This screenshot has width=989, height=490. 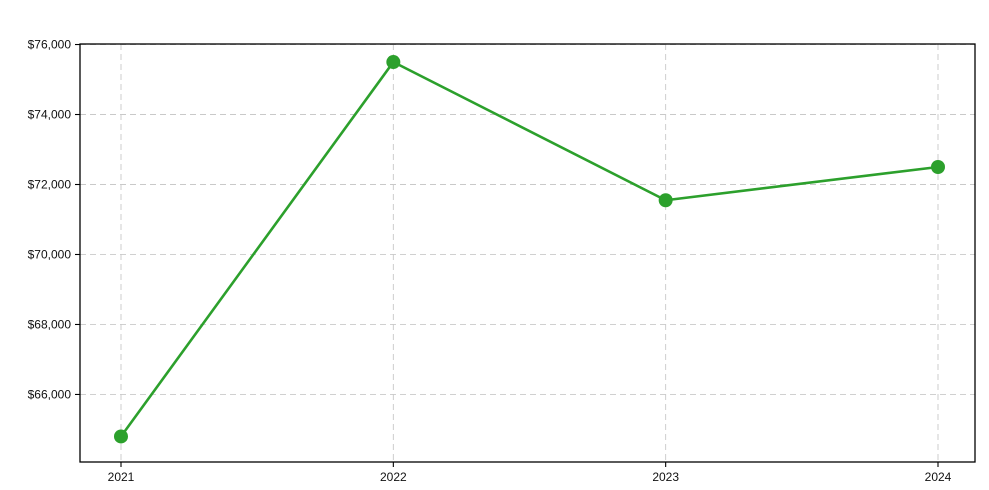 I want to click on y-tick-label: $76,000, so click(x=50, y=45).